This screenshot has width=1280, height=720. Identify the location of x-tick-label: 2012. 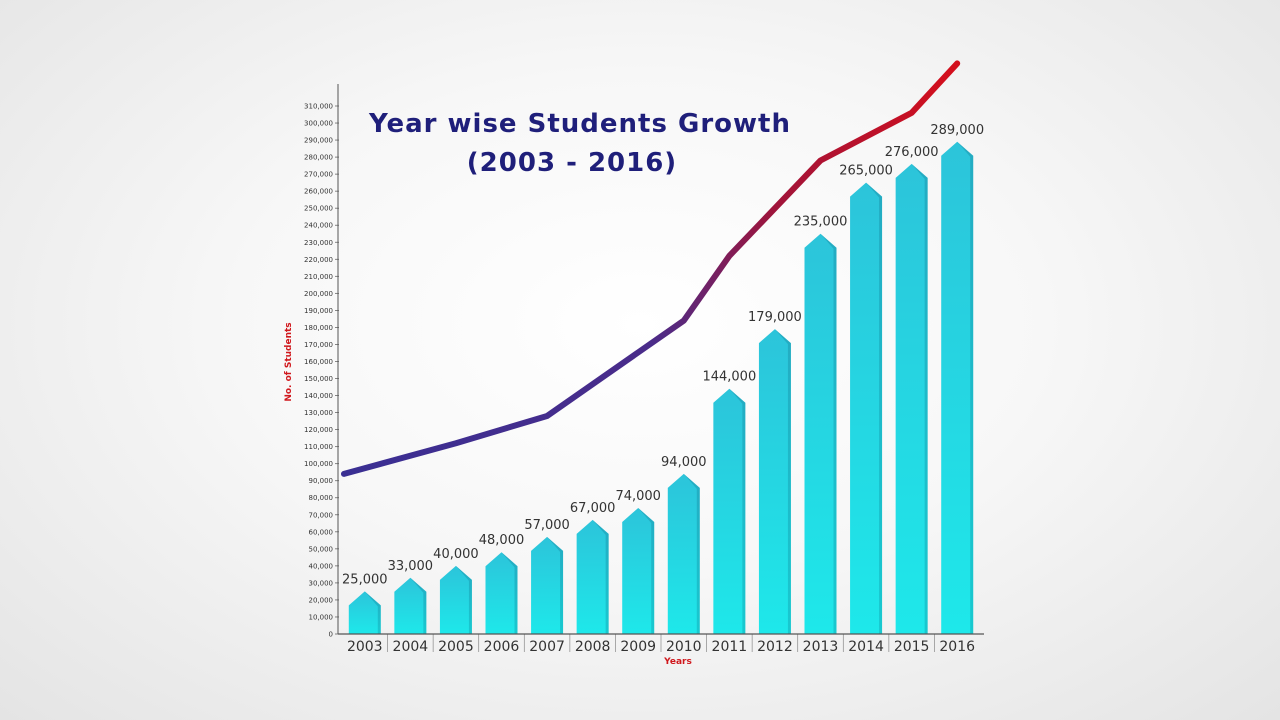
(775, 647).